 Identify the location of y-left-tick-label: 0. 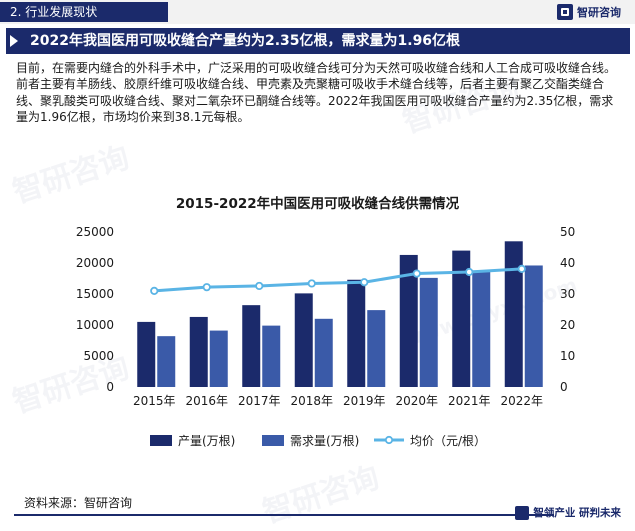
(110, 387).